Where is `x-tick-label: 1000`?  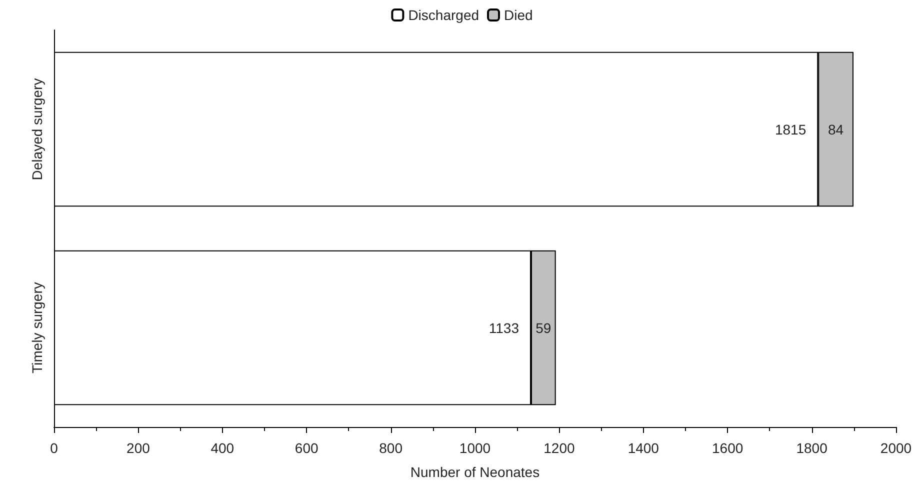
x-tick-label: 1000 is located at coordinates (475, 448).